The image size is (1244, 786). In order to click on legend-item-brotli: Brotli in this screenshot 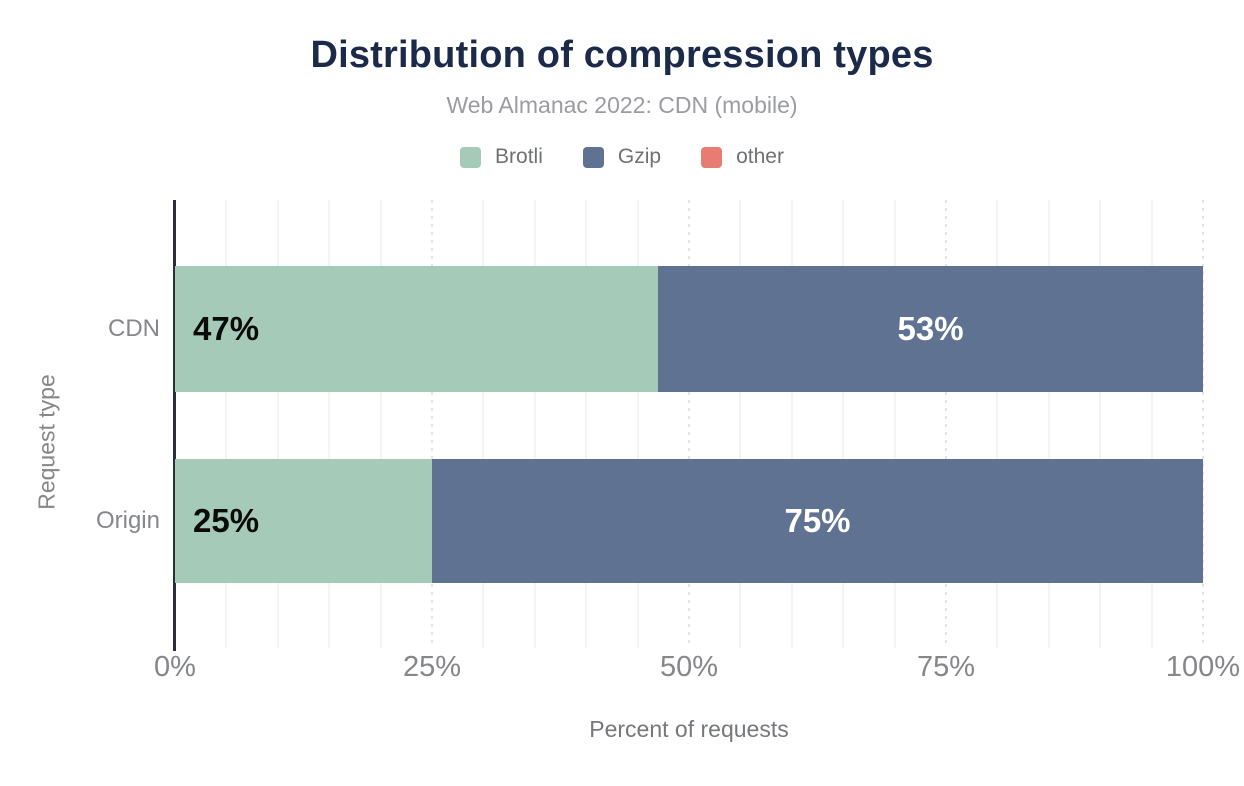, I will do `click(501, 157)`.